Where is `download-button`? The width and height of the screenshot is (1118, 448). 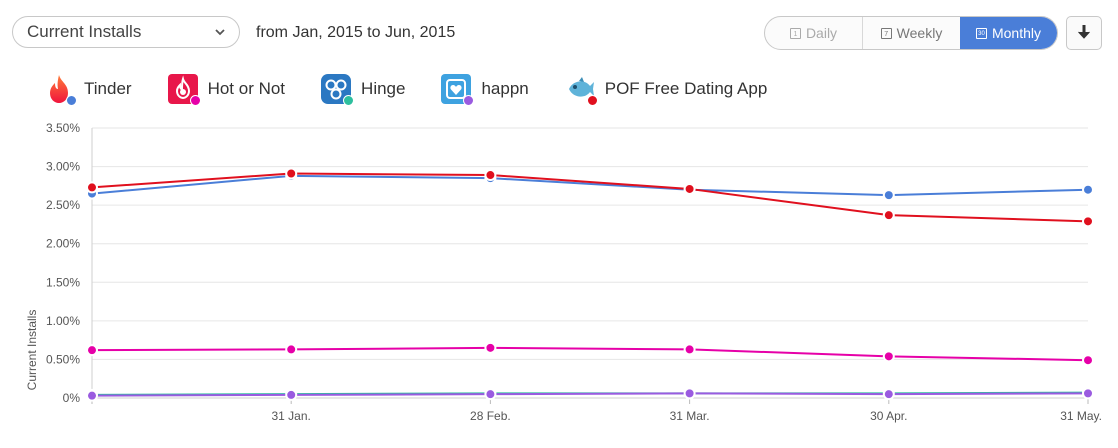 download-button is located at coordinates (1084, 33).